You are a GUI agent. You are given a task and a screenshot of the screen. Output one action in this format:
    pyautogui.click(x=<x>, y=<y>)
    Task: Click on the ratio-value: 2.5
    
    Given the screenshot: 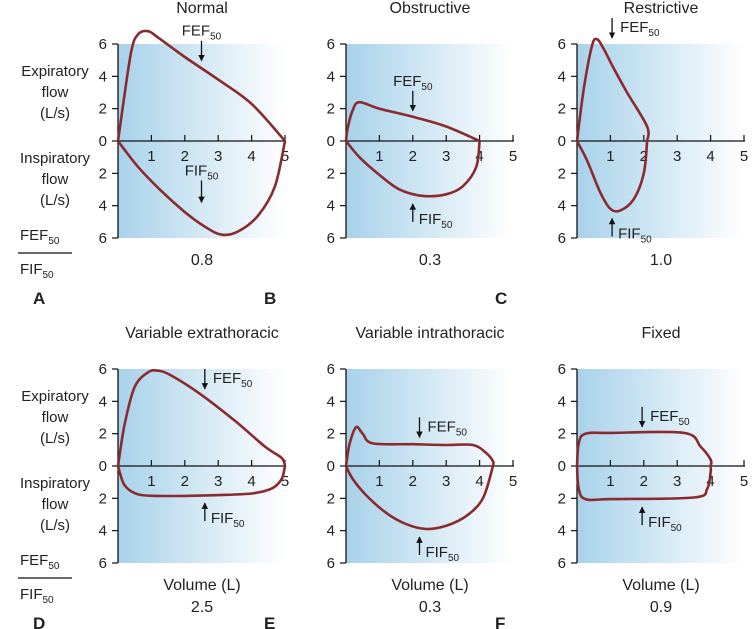 What is the action you would take?
    pyautogui.click(x=202, y=607)
    